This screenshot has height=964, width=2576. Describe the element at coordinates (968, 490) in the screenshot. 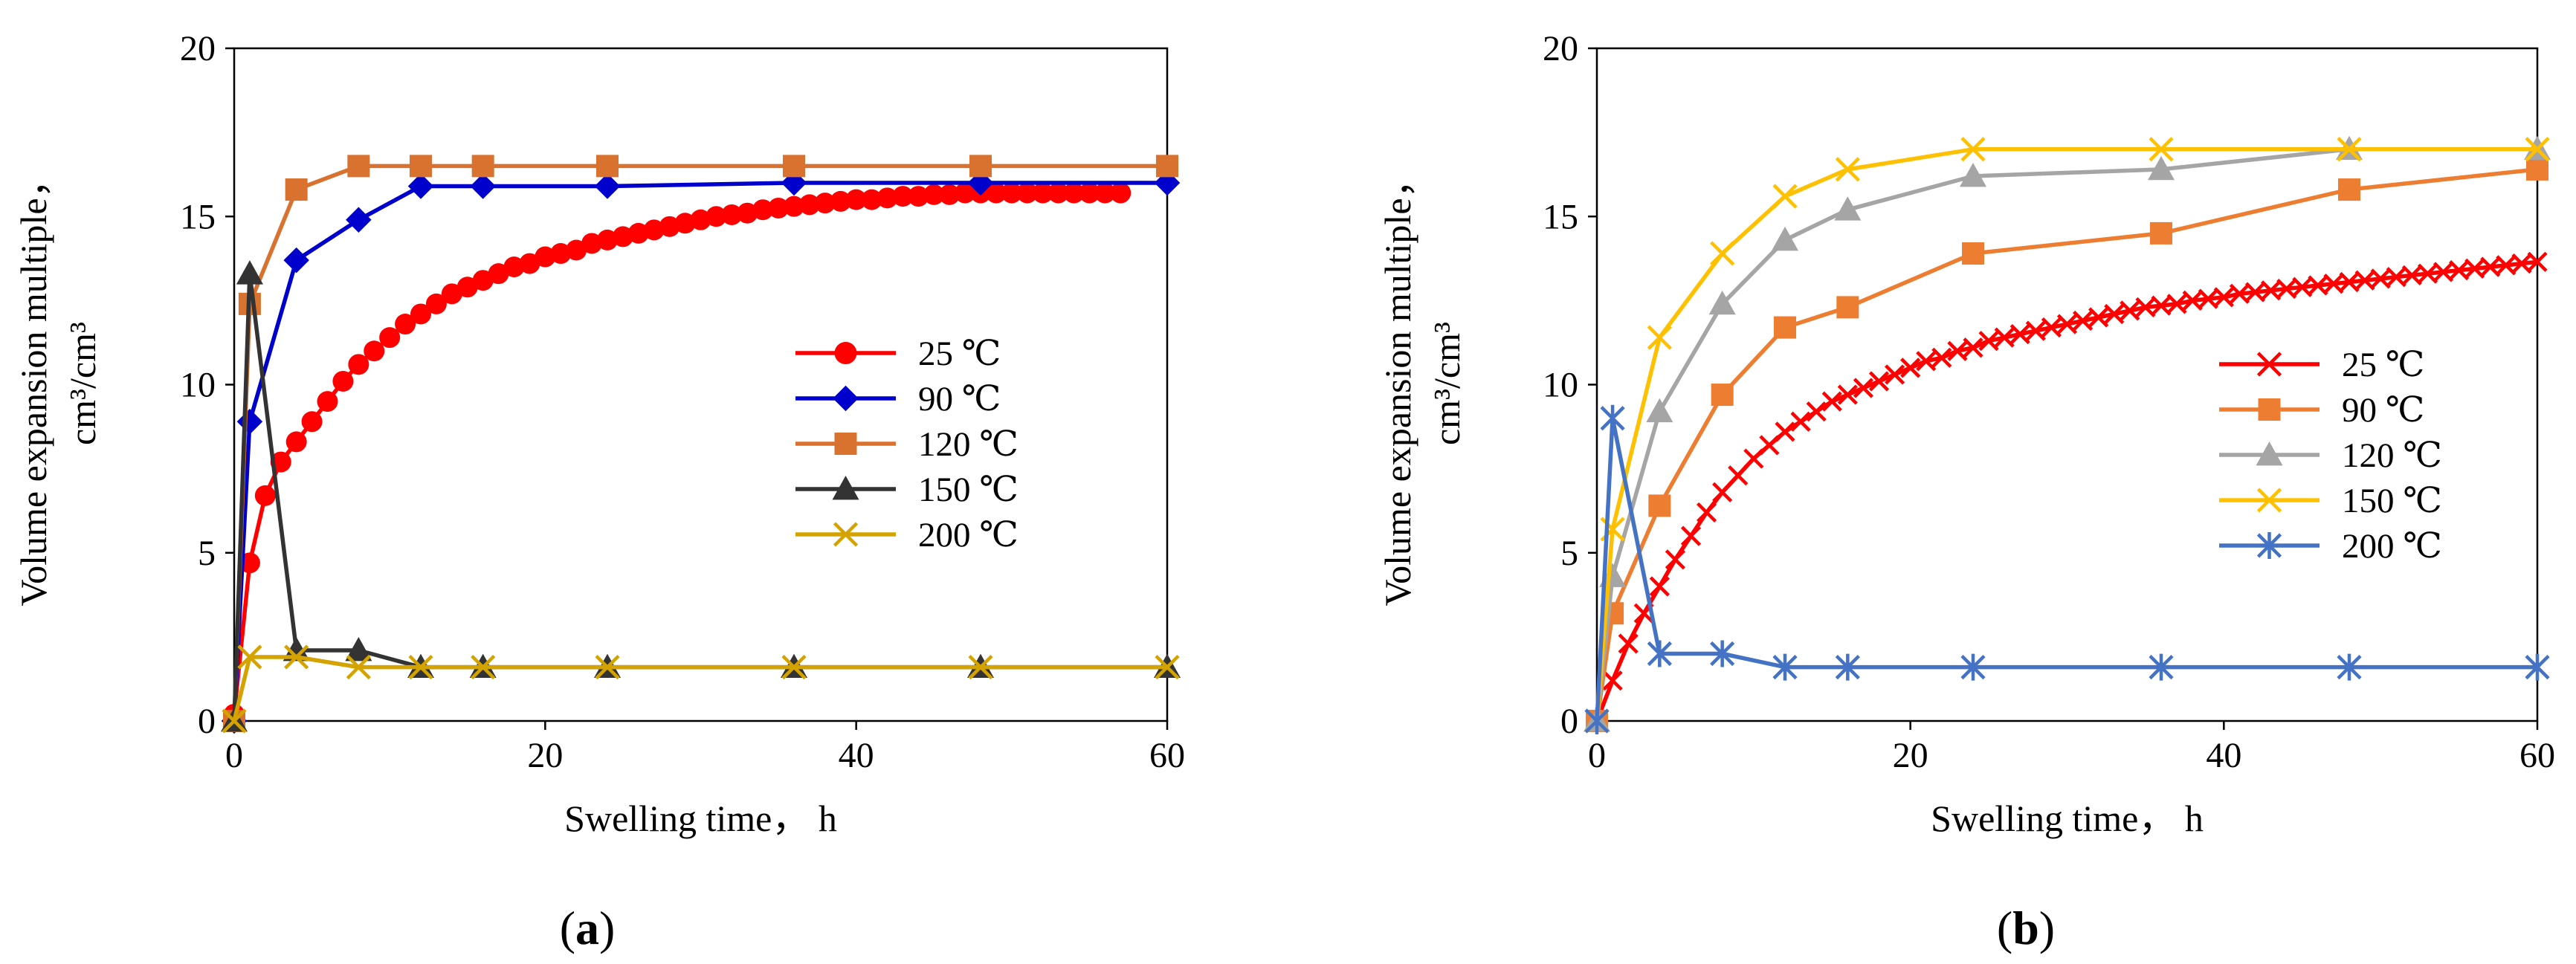

I see `chart-a-legend-label: 150 ℃` at that location.